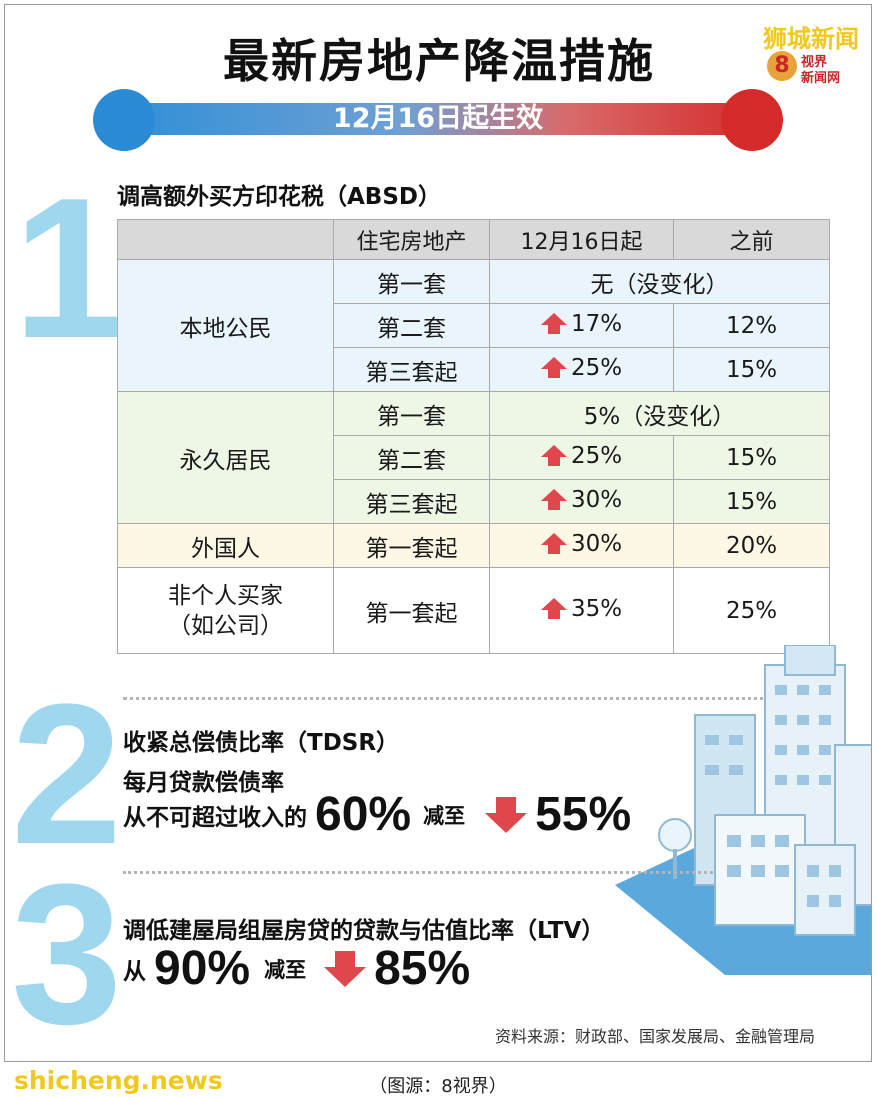  I want to click on section1-title: 调高额外买方印花税（ABSD）, so click(279, 197).